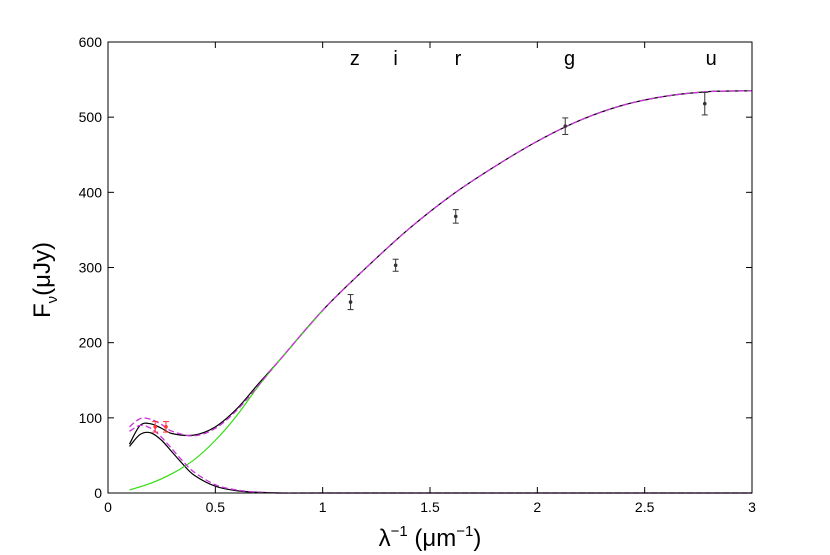  Describe the element at coordinates (430, 537) in the screenshot. I see `x-axis-title: λ−1 (μm−1)` at that location.